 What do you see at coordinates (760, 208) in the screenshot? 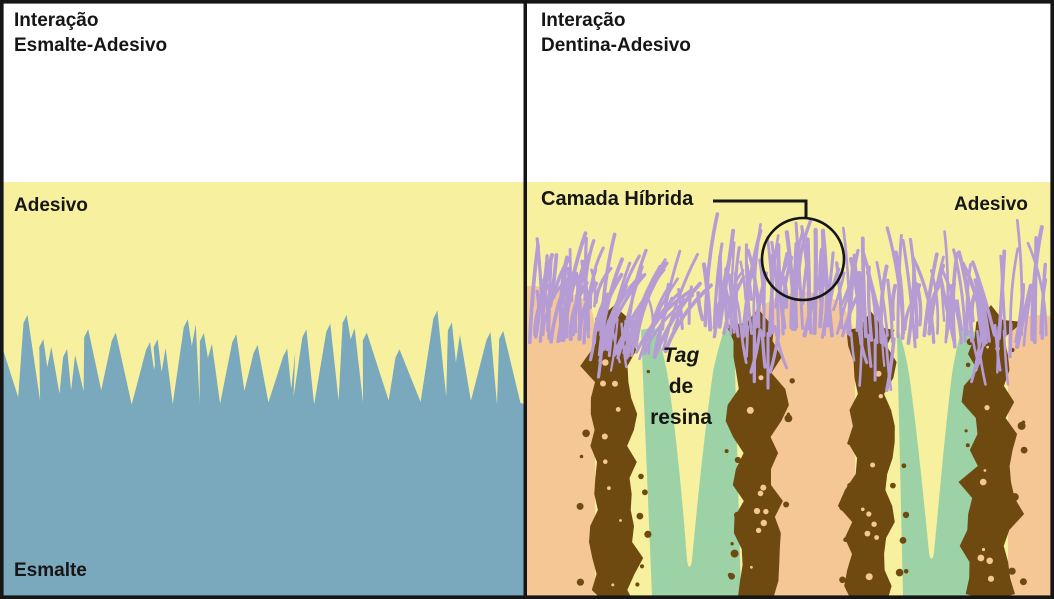
I see `hybrid-layer-pointer-line` at bounding box center [760, 208].